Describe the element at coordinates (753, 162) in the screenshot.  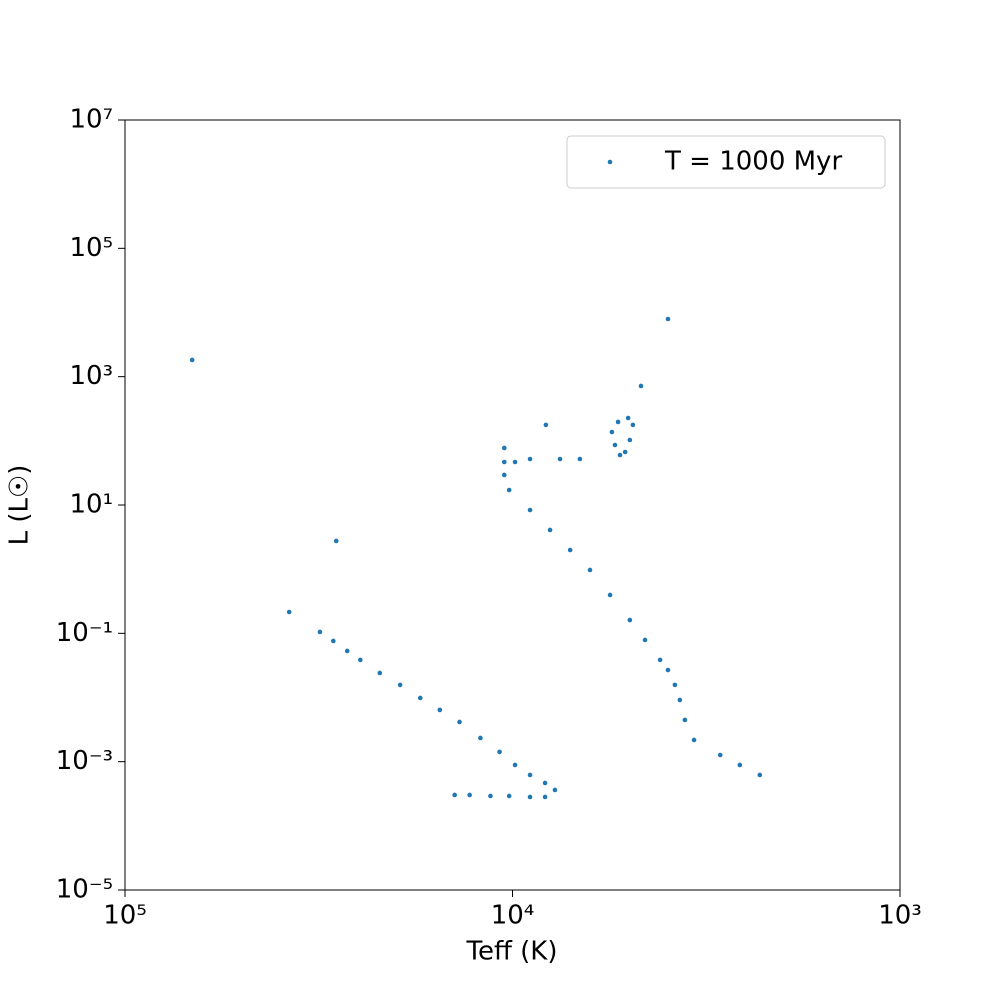
I see `legend-label: T = 1000 Myr` at that location.